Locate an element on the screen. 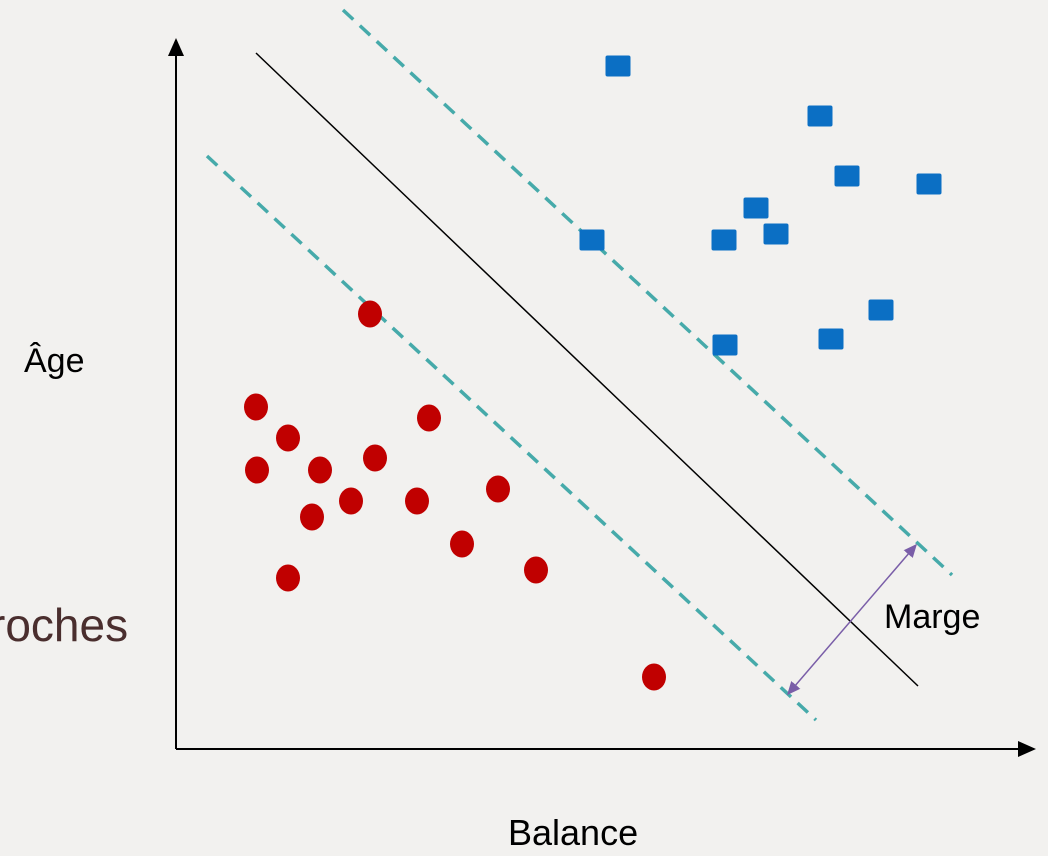 The height and width of the screenshot is (856, 1048). margin-label: Marge is located at coordinates (932, 617).